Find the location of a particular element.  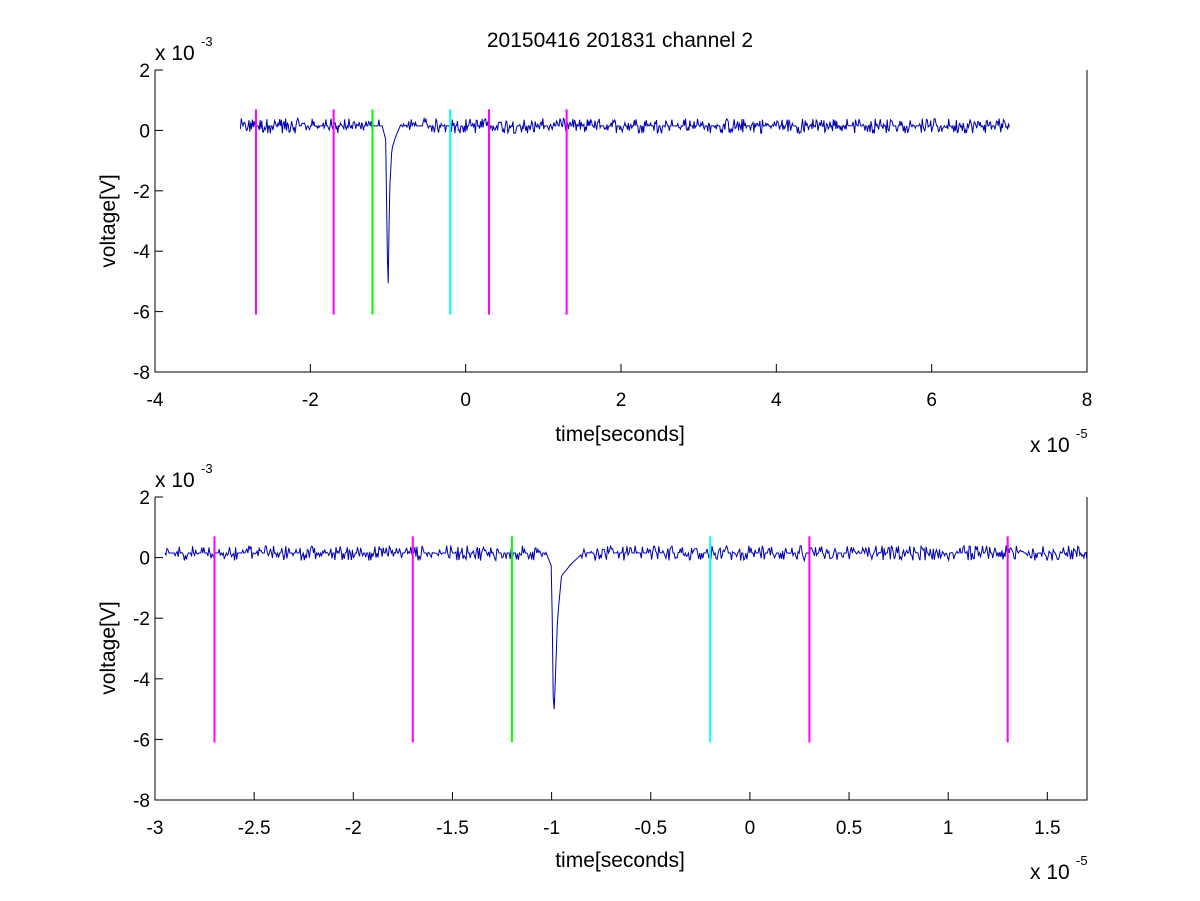

top-xtick-label: -4 is located at coordinates (155, 400).